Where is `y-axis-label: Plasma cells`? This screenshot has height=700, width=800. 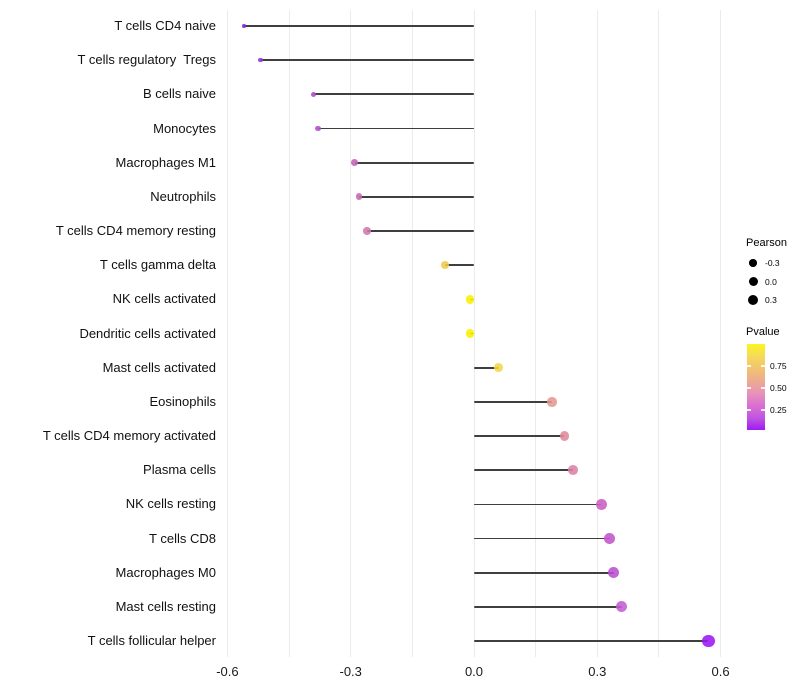 y-axis-label: Plasma cells is located at coordinates (179, 470).